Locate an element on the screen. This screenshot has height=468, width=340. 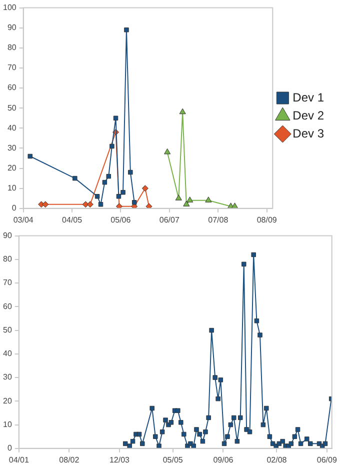
x-tick-label: 02/08 is located at coordinates (277, 459).